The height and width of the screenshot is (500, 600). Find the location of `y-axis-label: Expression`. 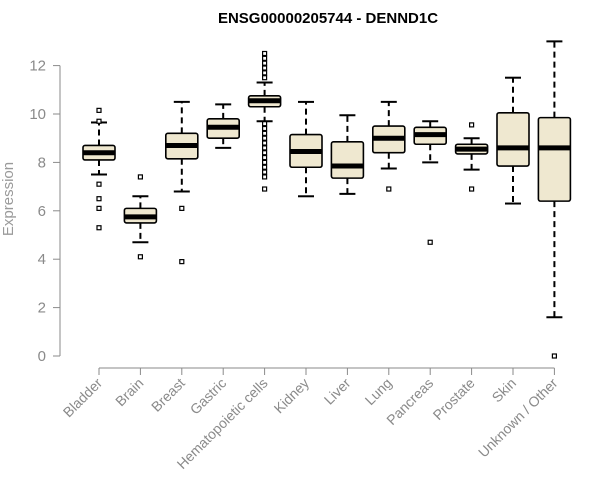

y-axis-label: Expression is located at coordinates (8, 199).